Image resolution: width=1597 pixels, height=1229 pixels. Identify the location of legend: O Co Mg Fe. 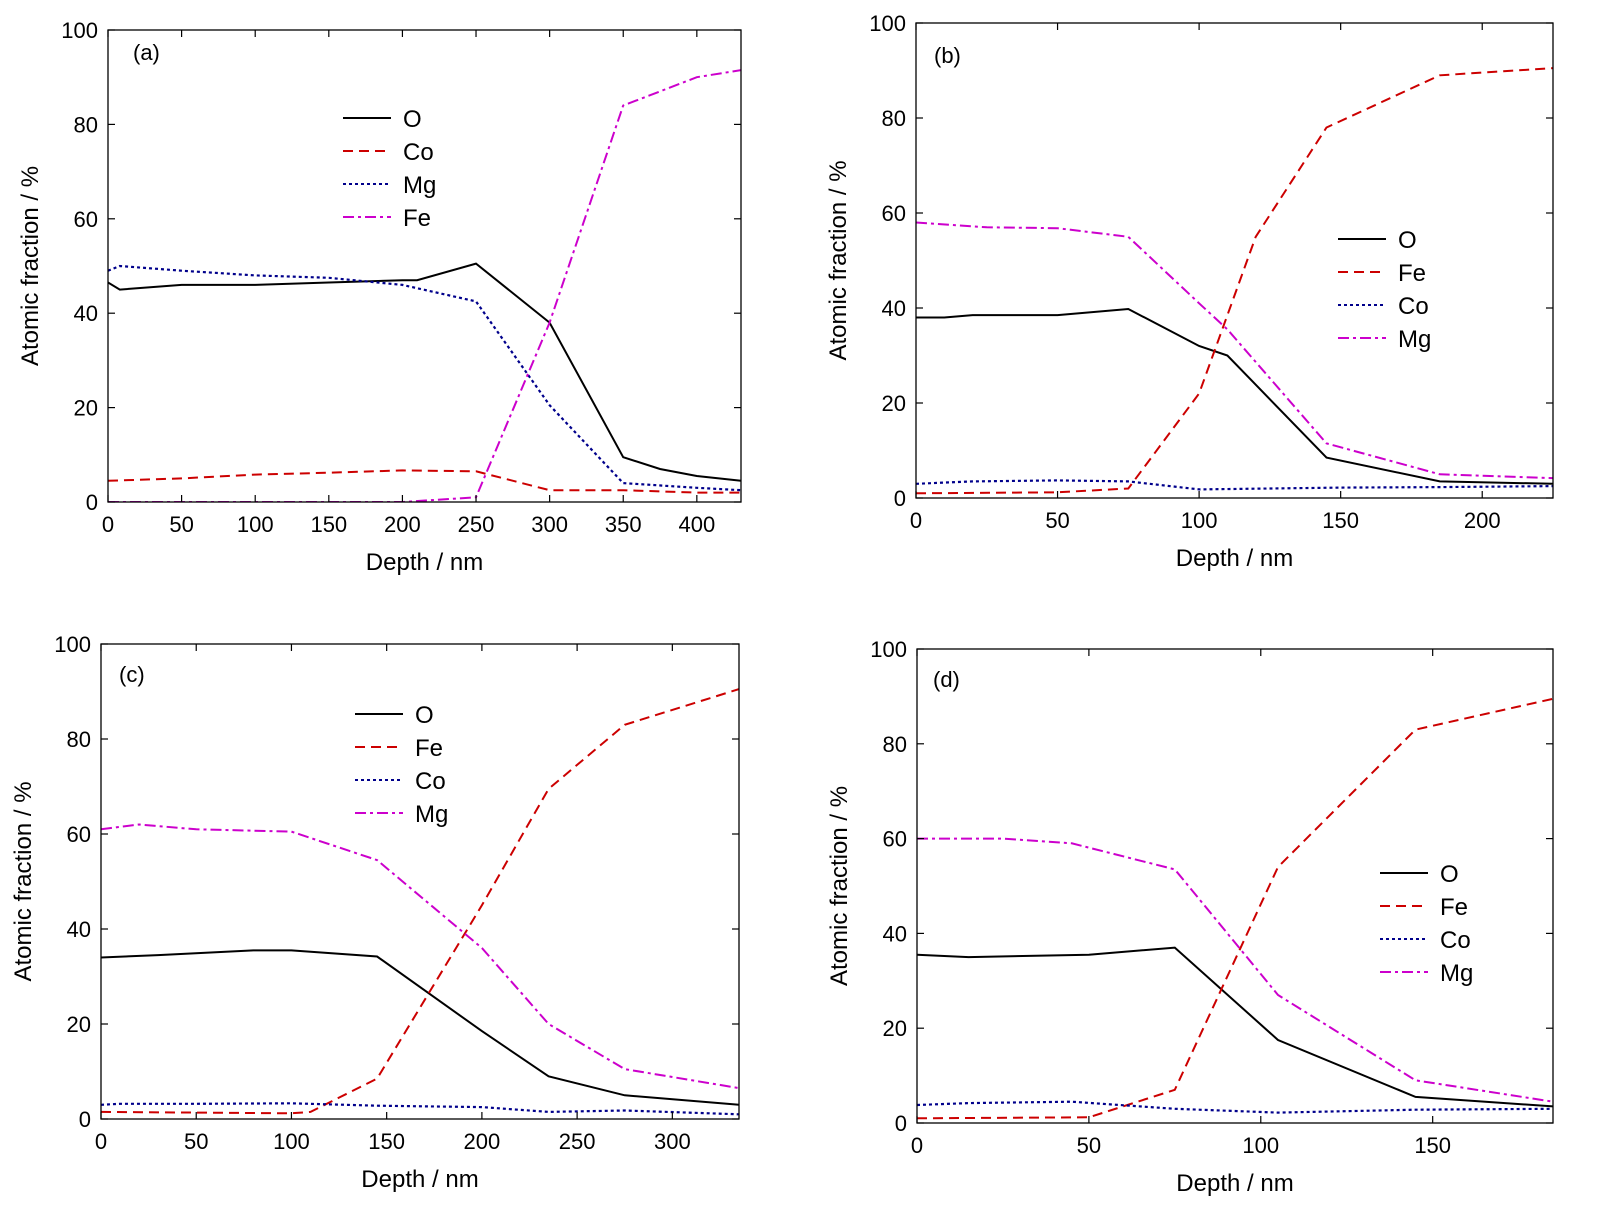
(389, 169).